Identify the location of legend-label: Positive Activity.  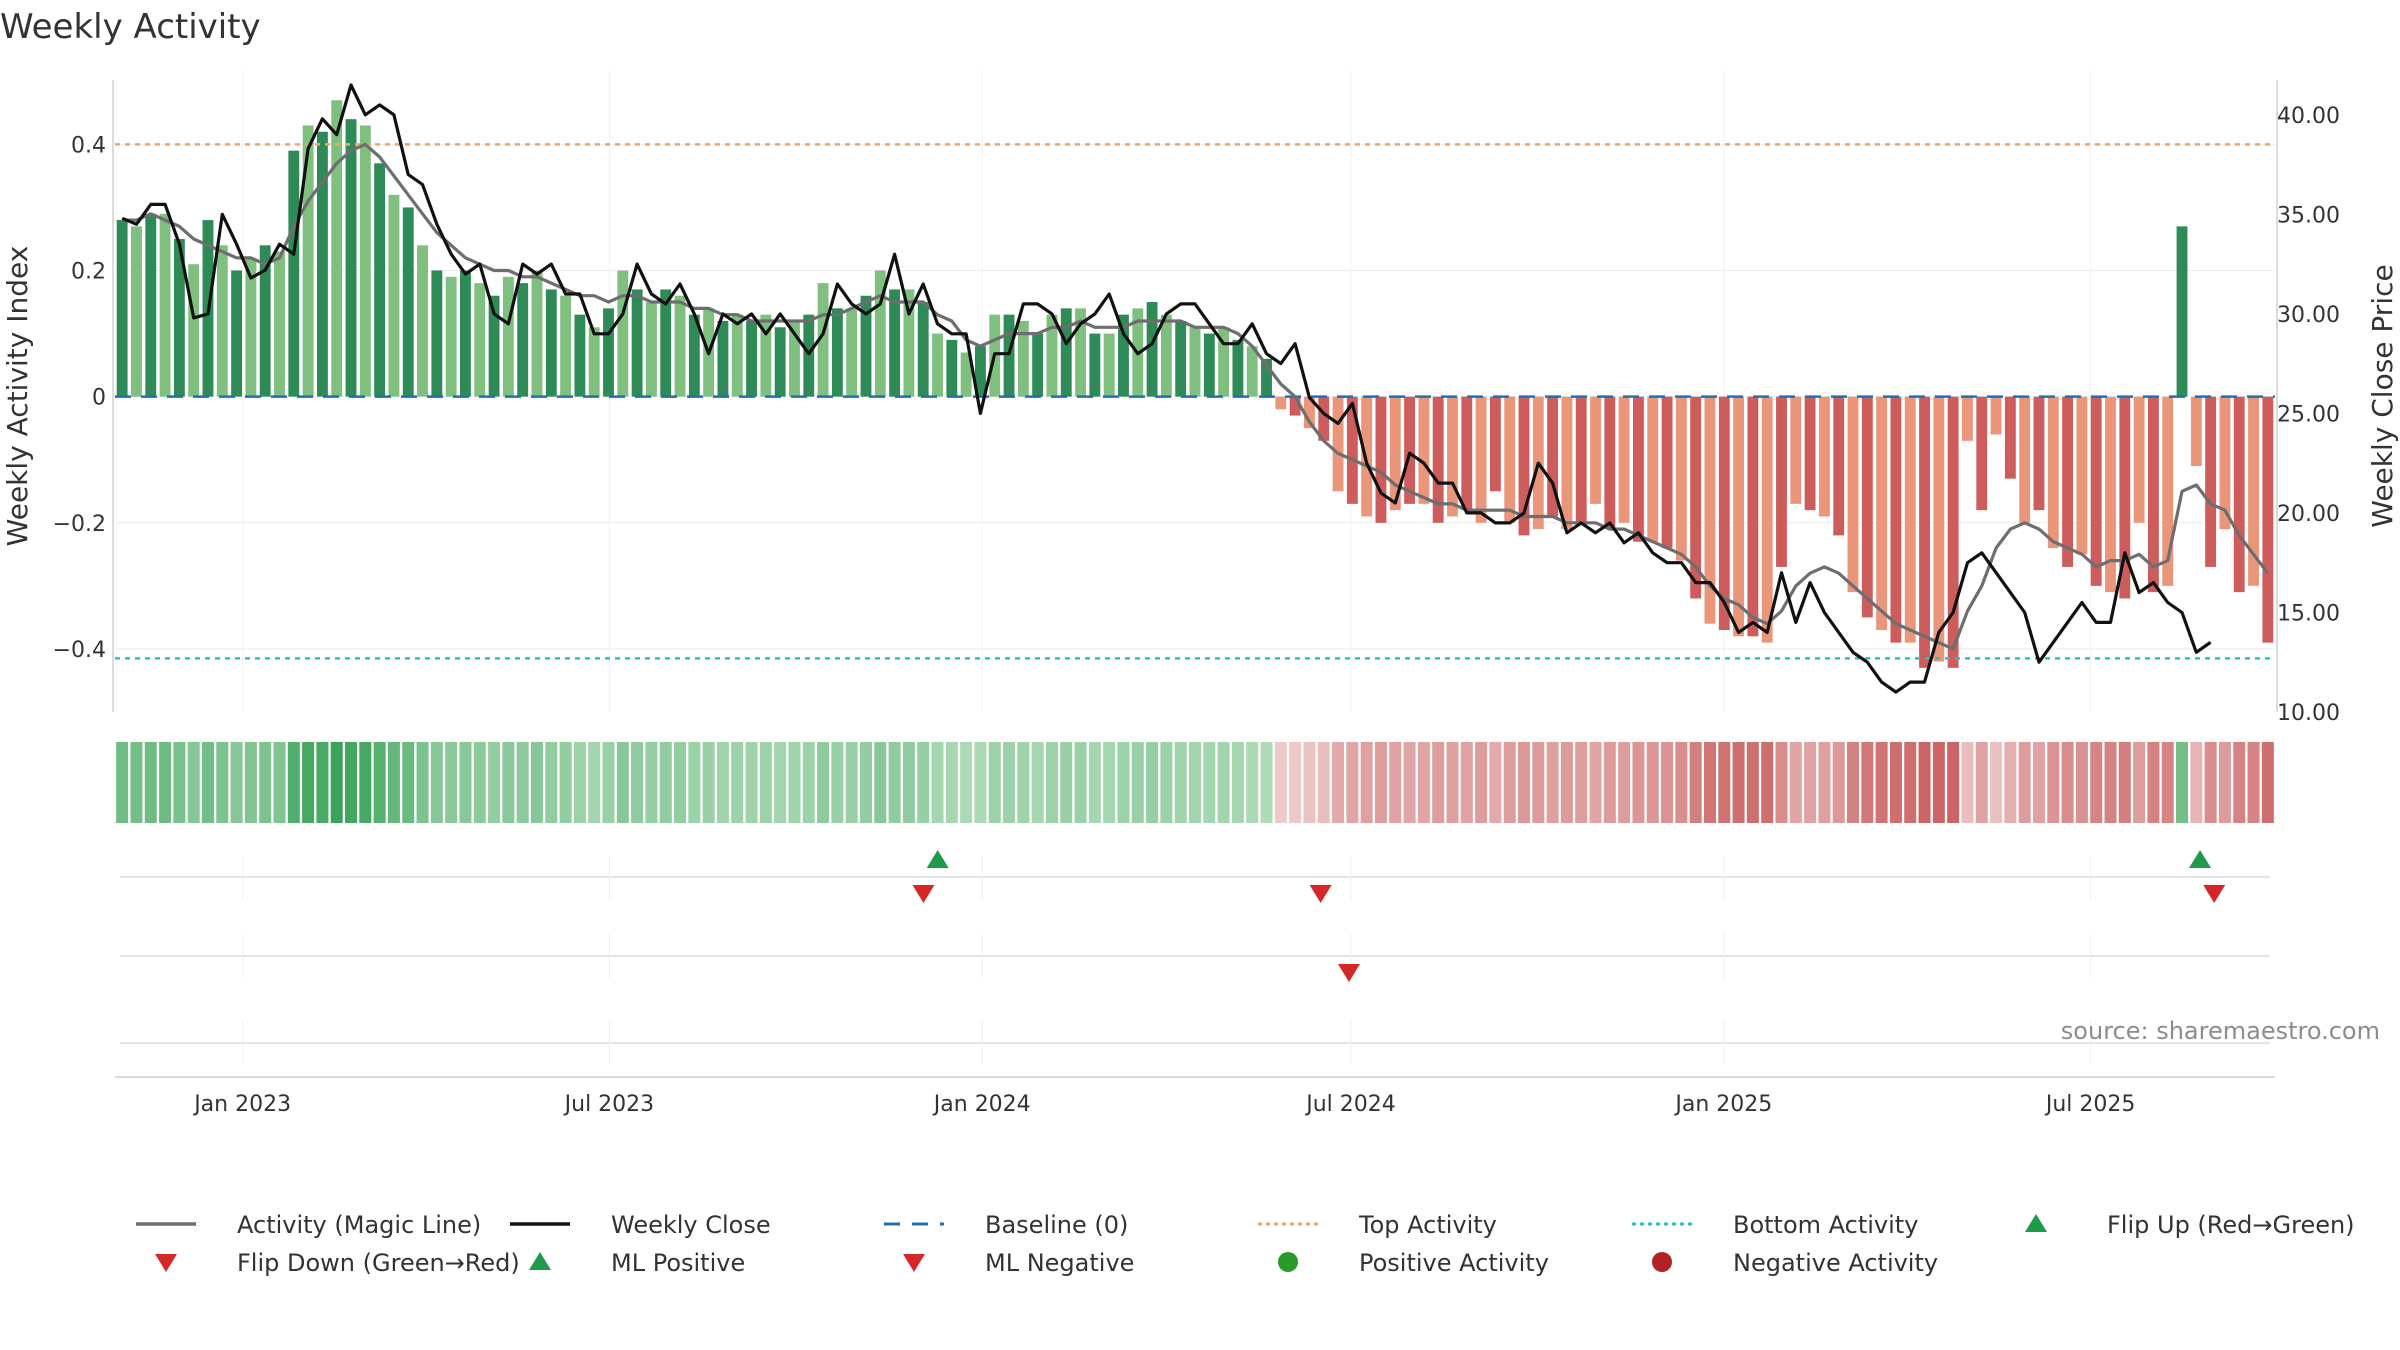
(1454, 1263).